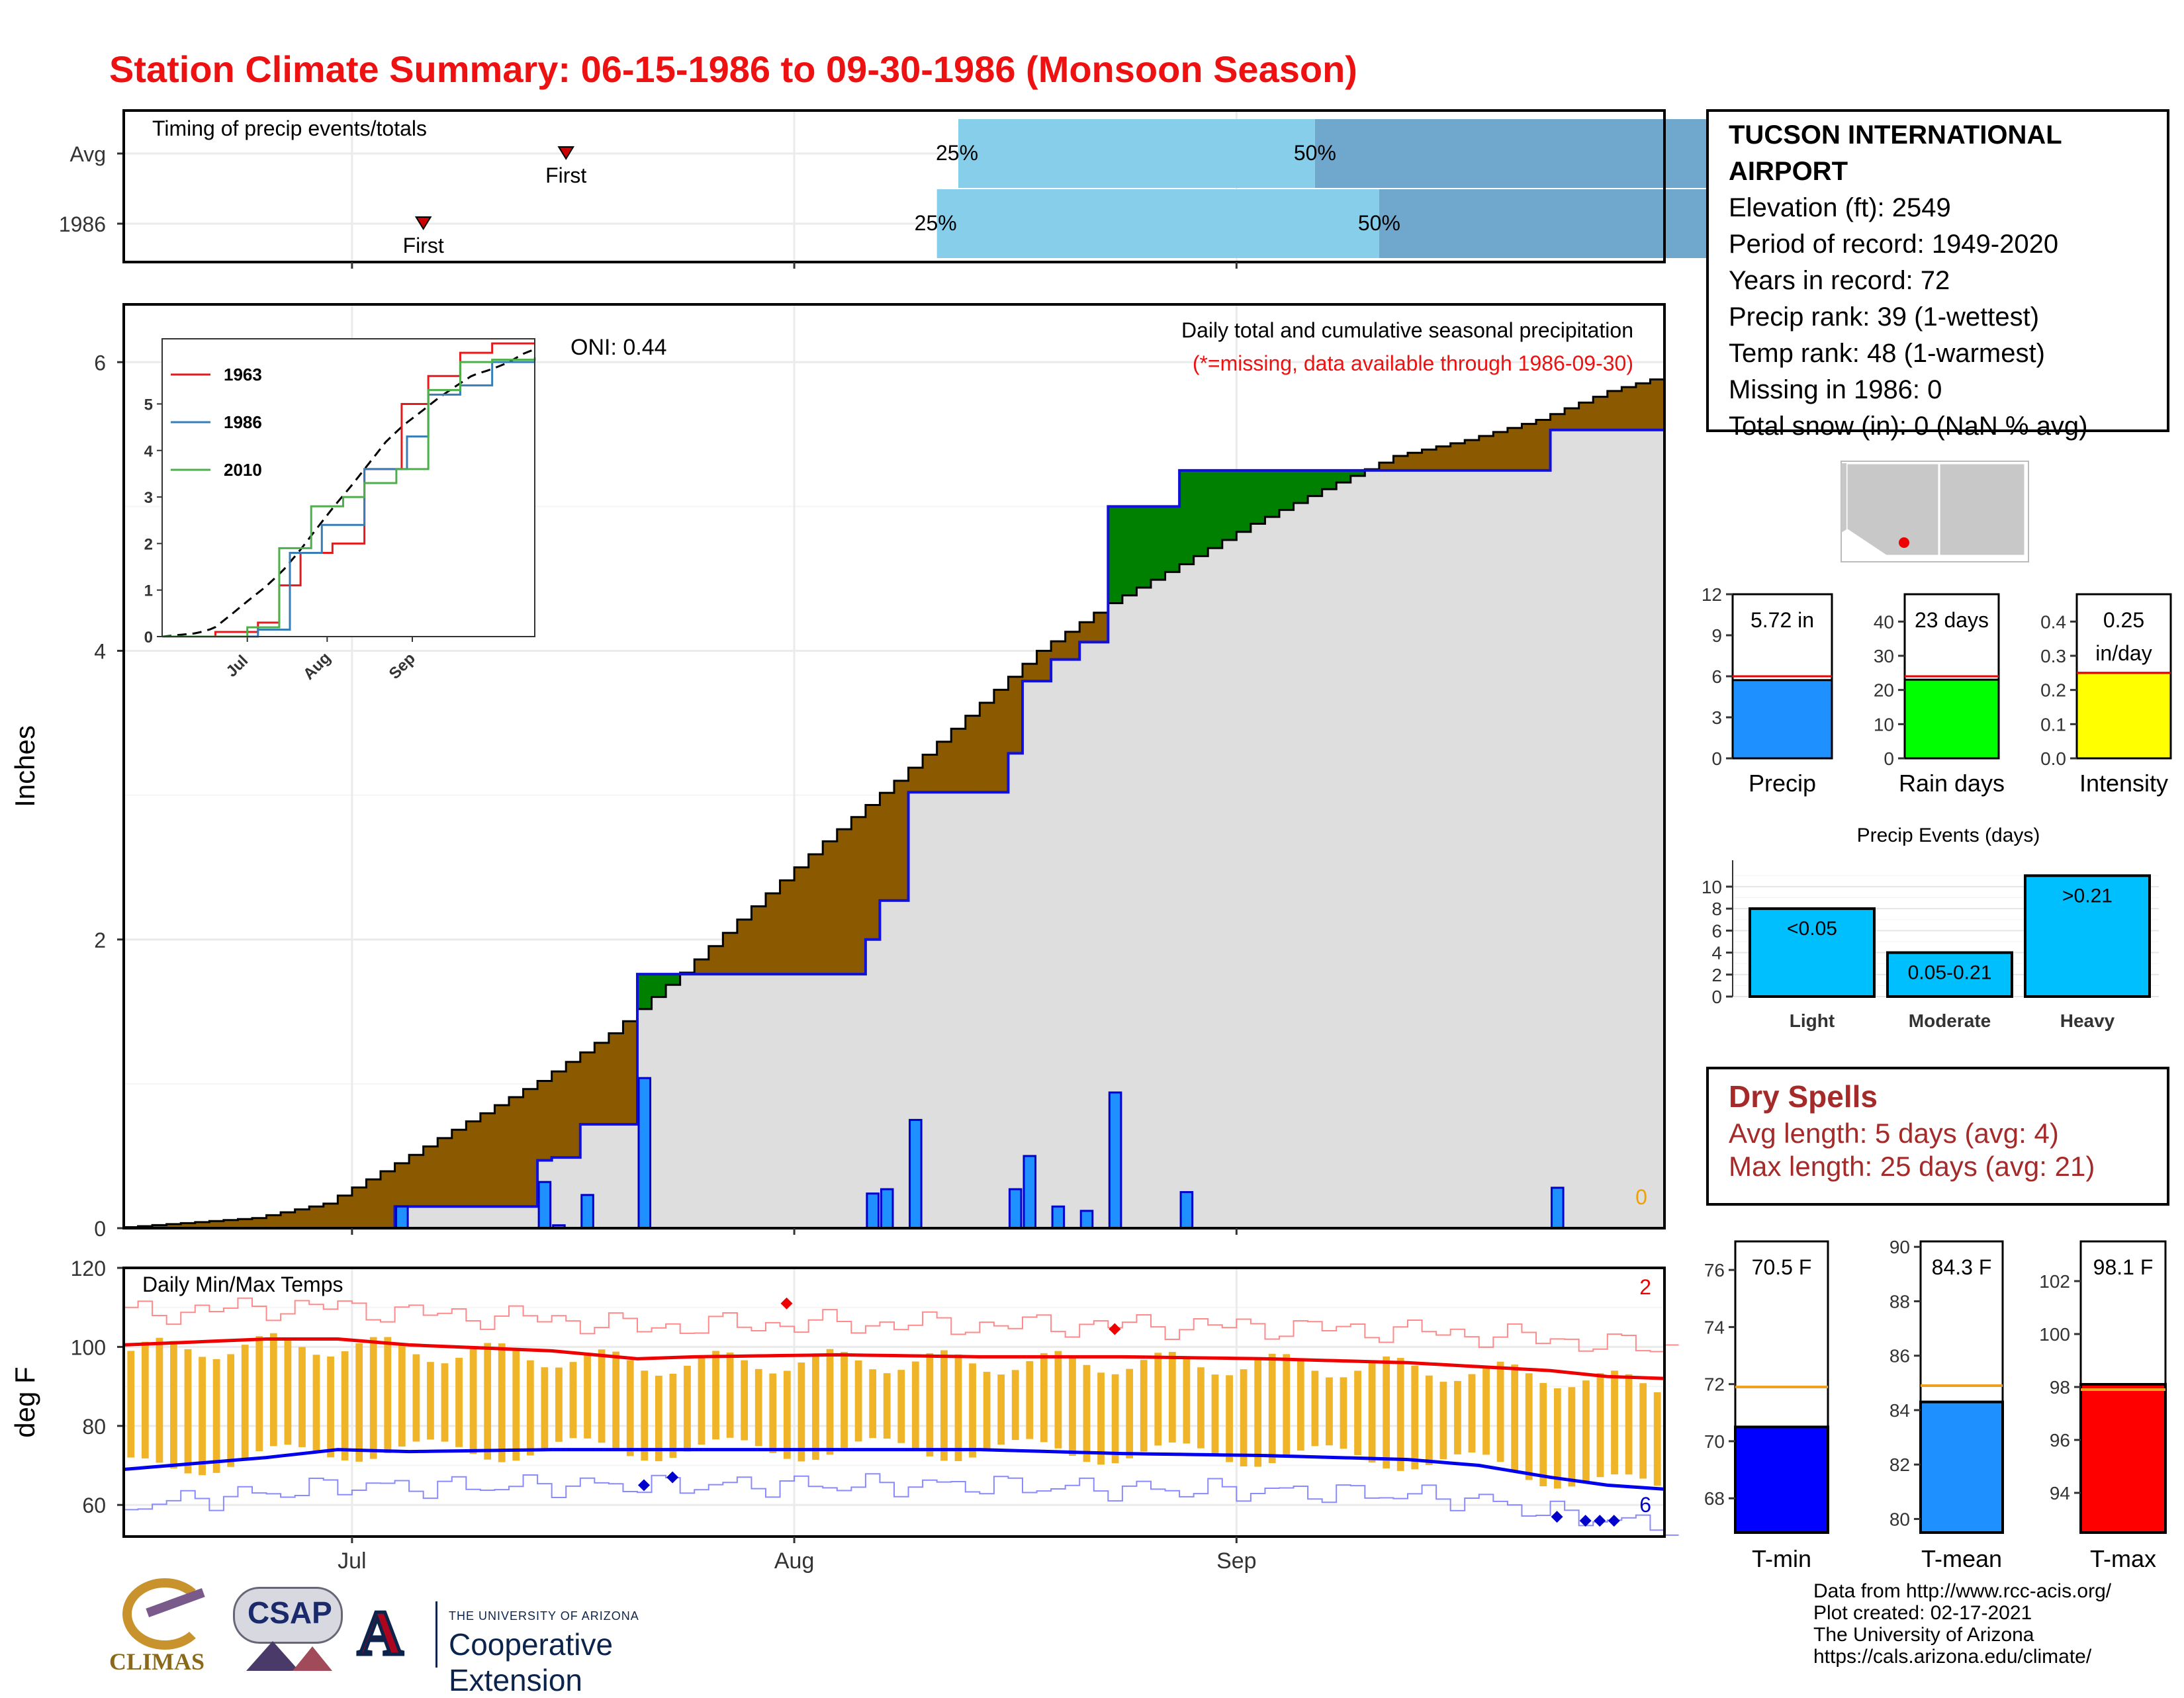  Describe the element at coordinates (901, 1325) in the screenshot. I see `record-high-line` at that location.